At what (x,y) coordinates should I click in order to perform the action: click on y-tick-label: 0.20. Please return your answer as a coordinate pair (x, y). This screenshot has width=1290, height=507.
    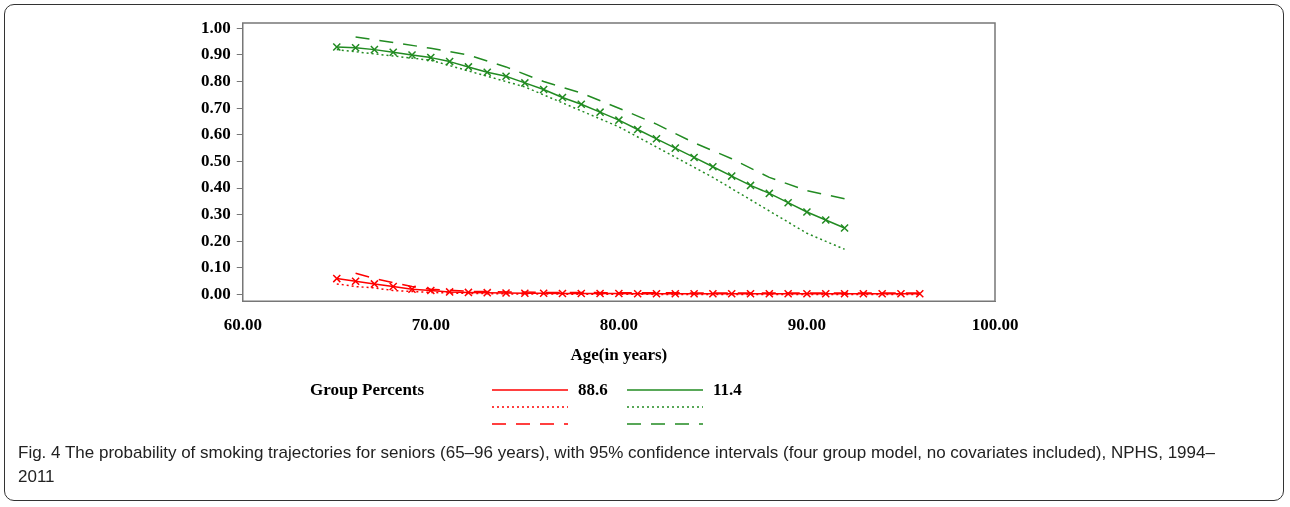
    Looking at the image, I should click on (216, 240).